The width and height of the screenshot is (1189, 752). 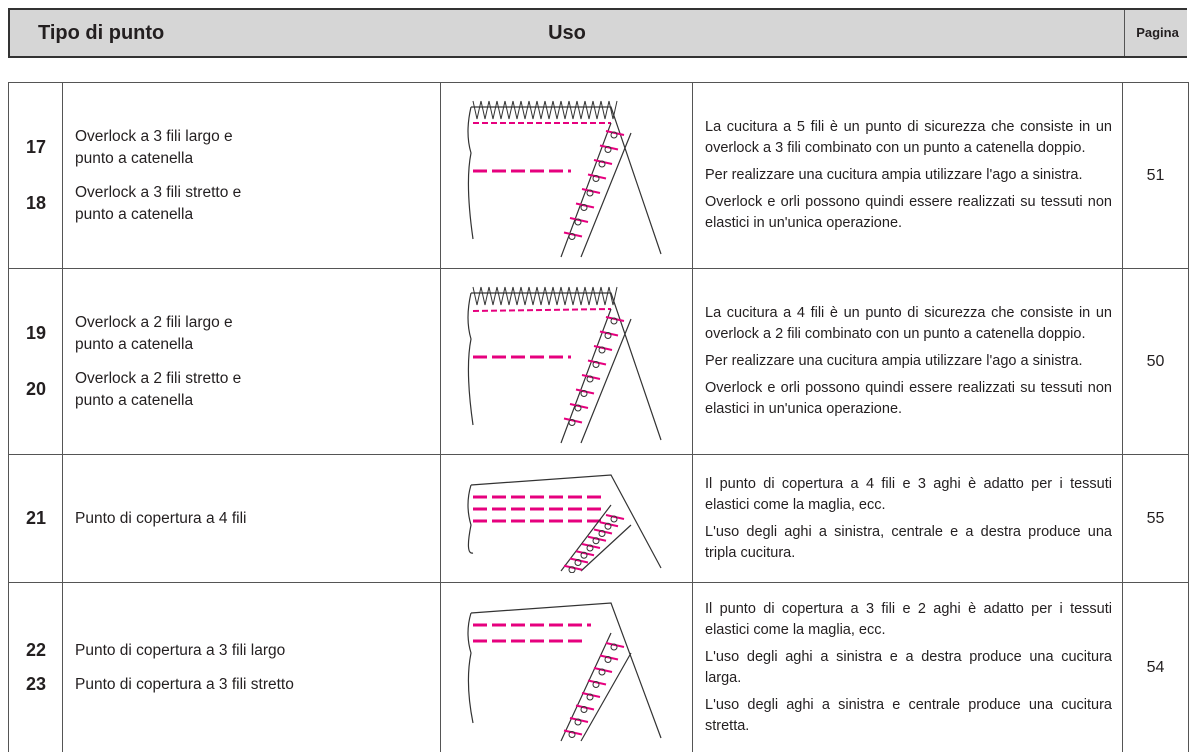 I want to click on stitch-name-line: Punto di copertura a 4 fili, so click(x=161, y=518).